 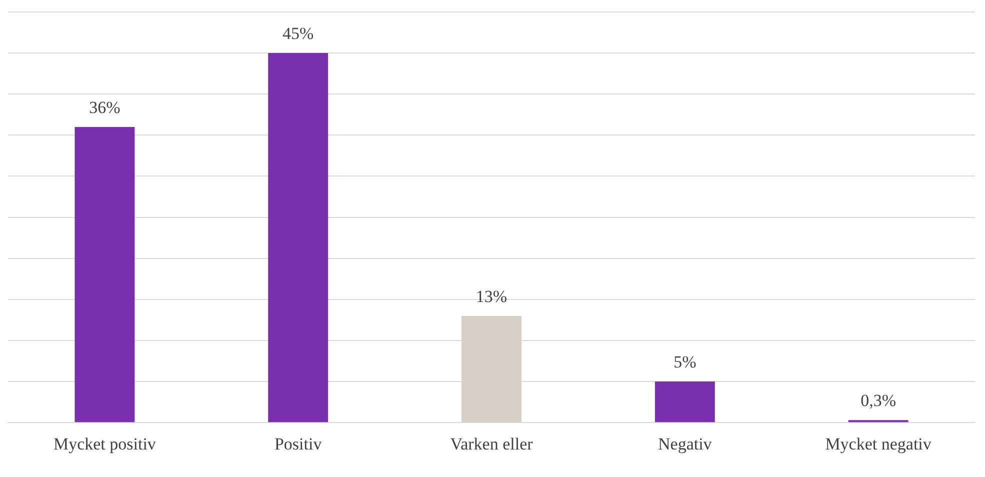 What do you see at coordinates (685, 444) in the screenshot?
I see `x-tick-label: Negativ` at bounding box center [685, 444].